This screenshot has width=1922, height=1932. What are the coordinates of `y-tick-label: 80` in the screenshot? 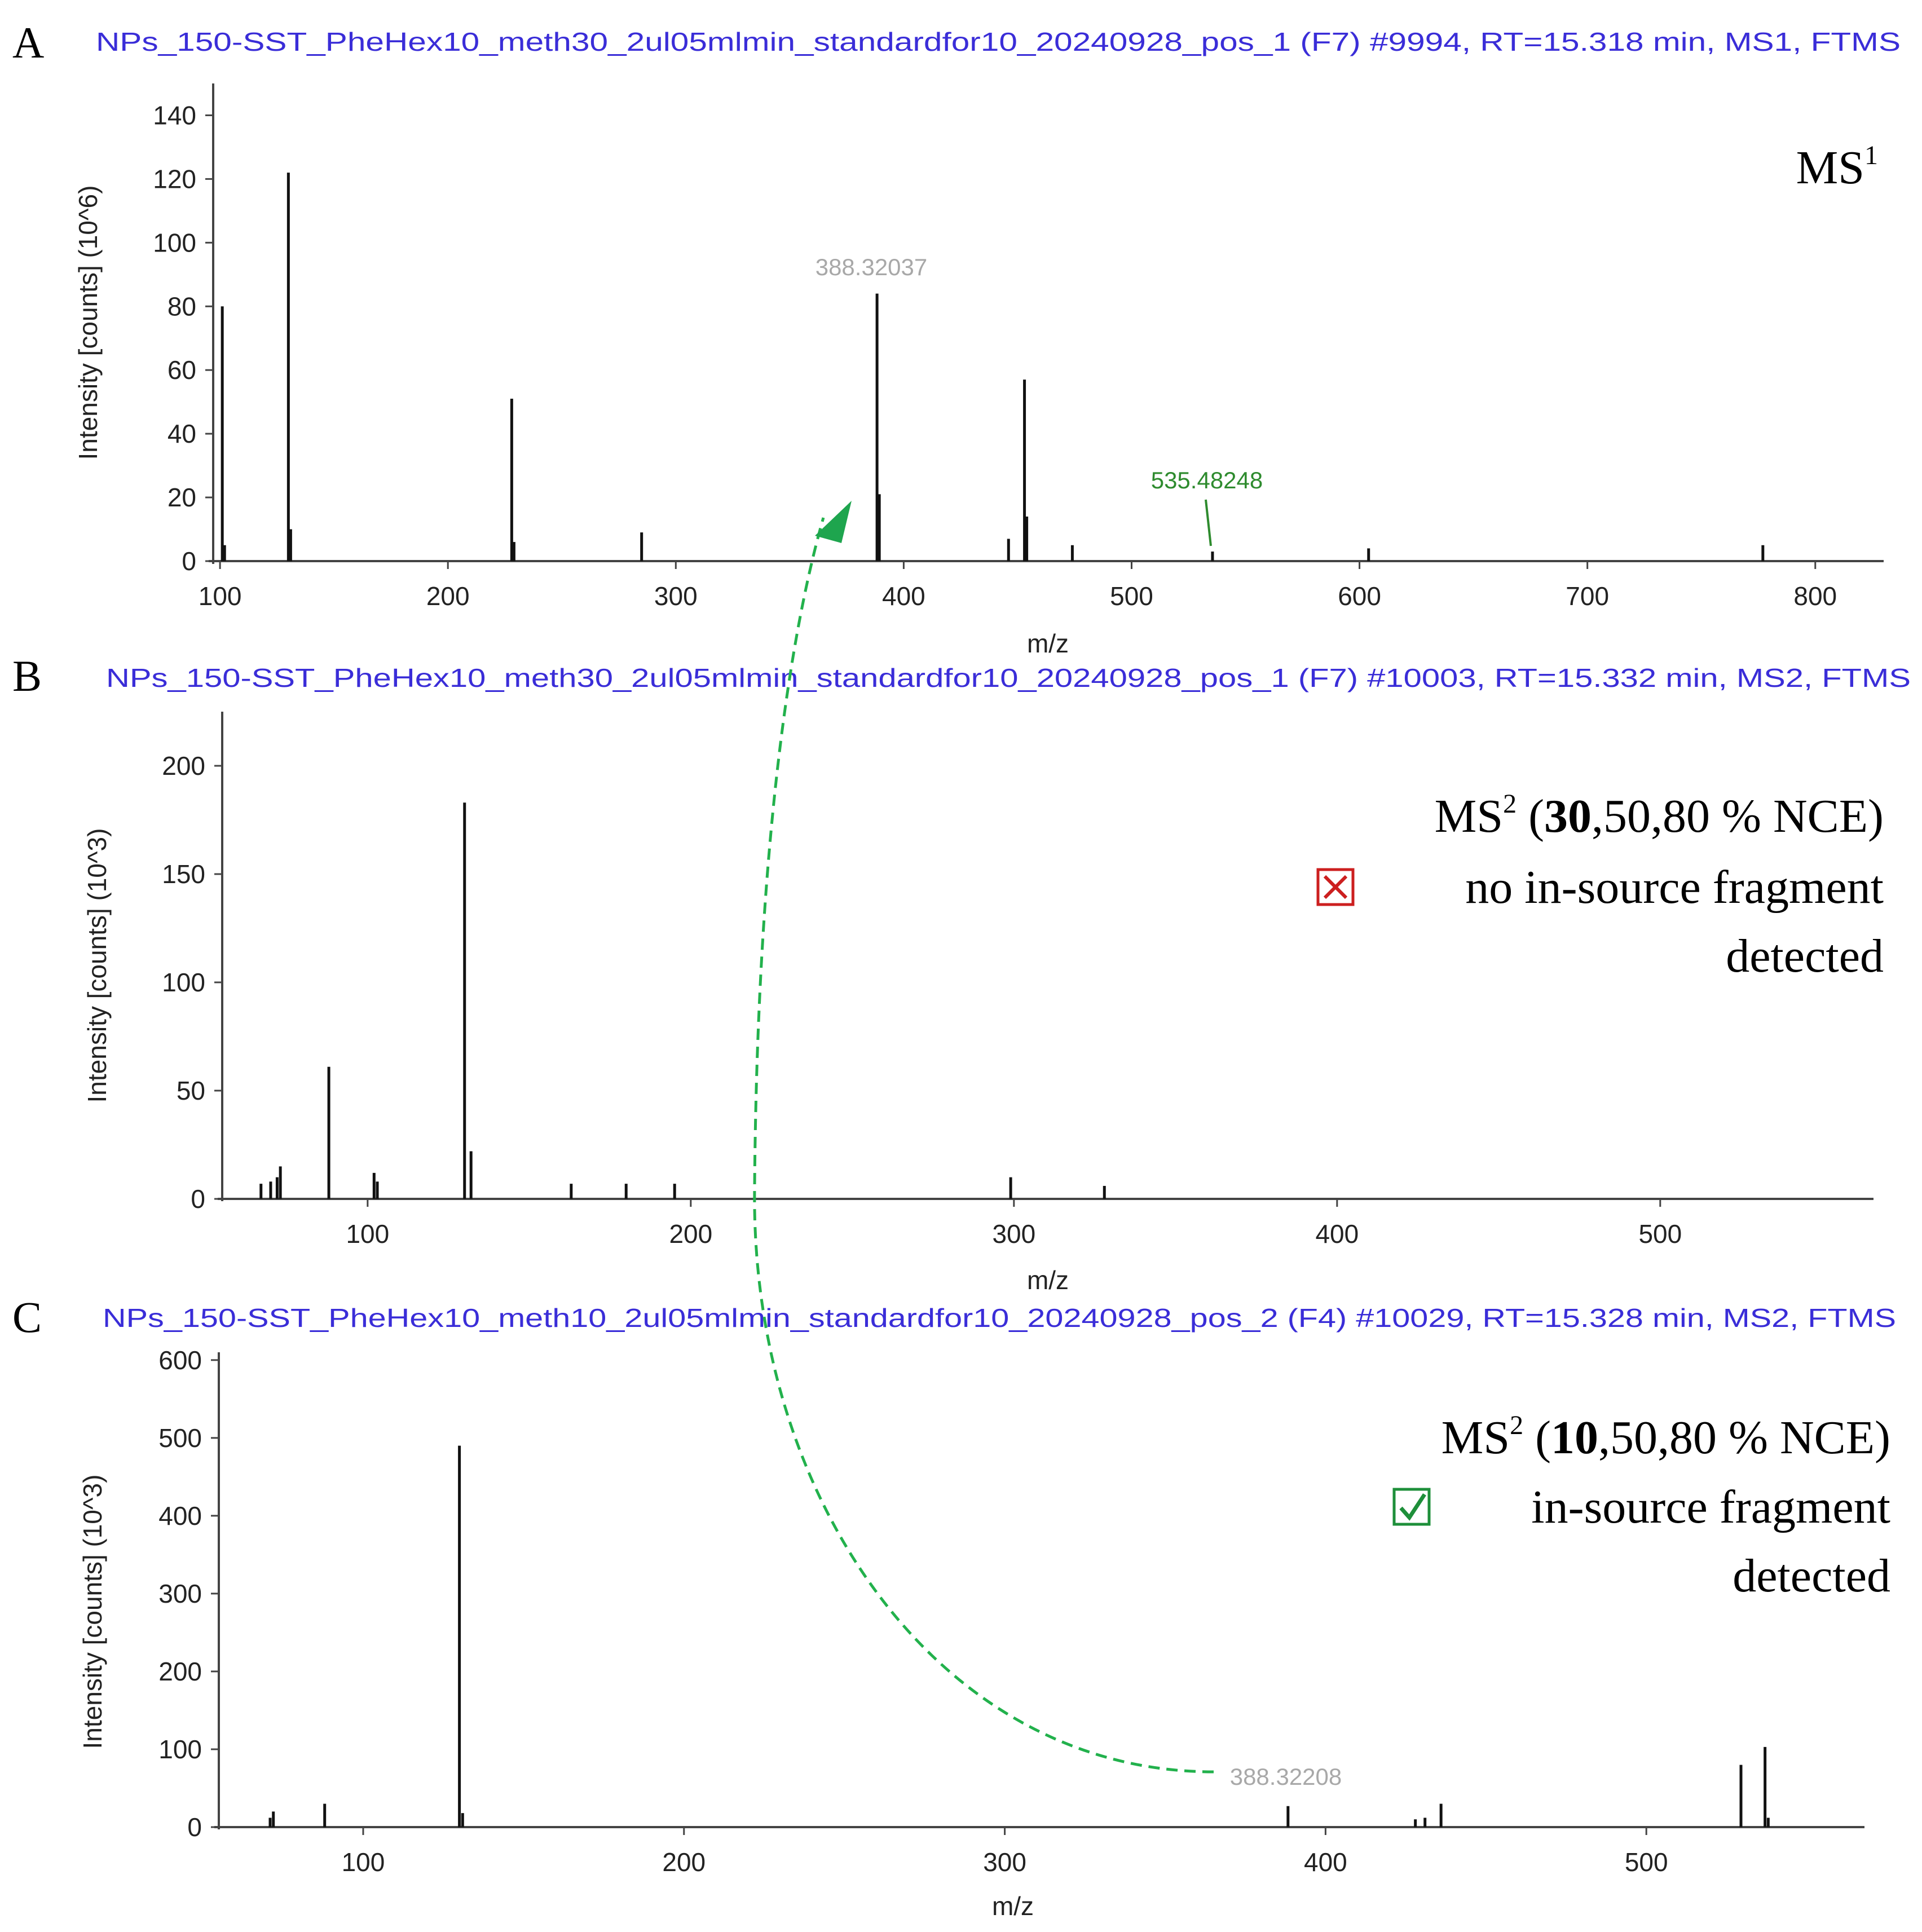 It's located at (181, 306).